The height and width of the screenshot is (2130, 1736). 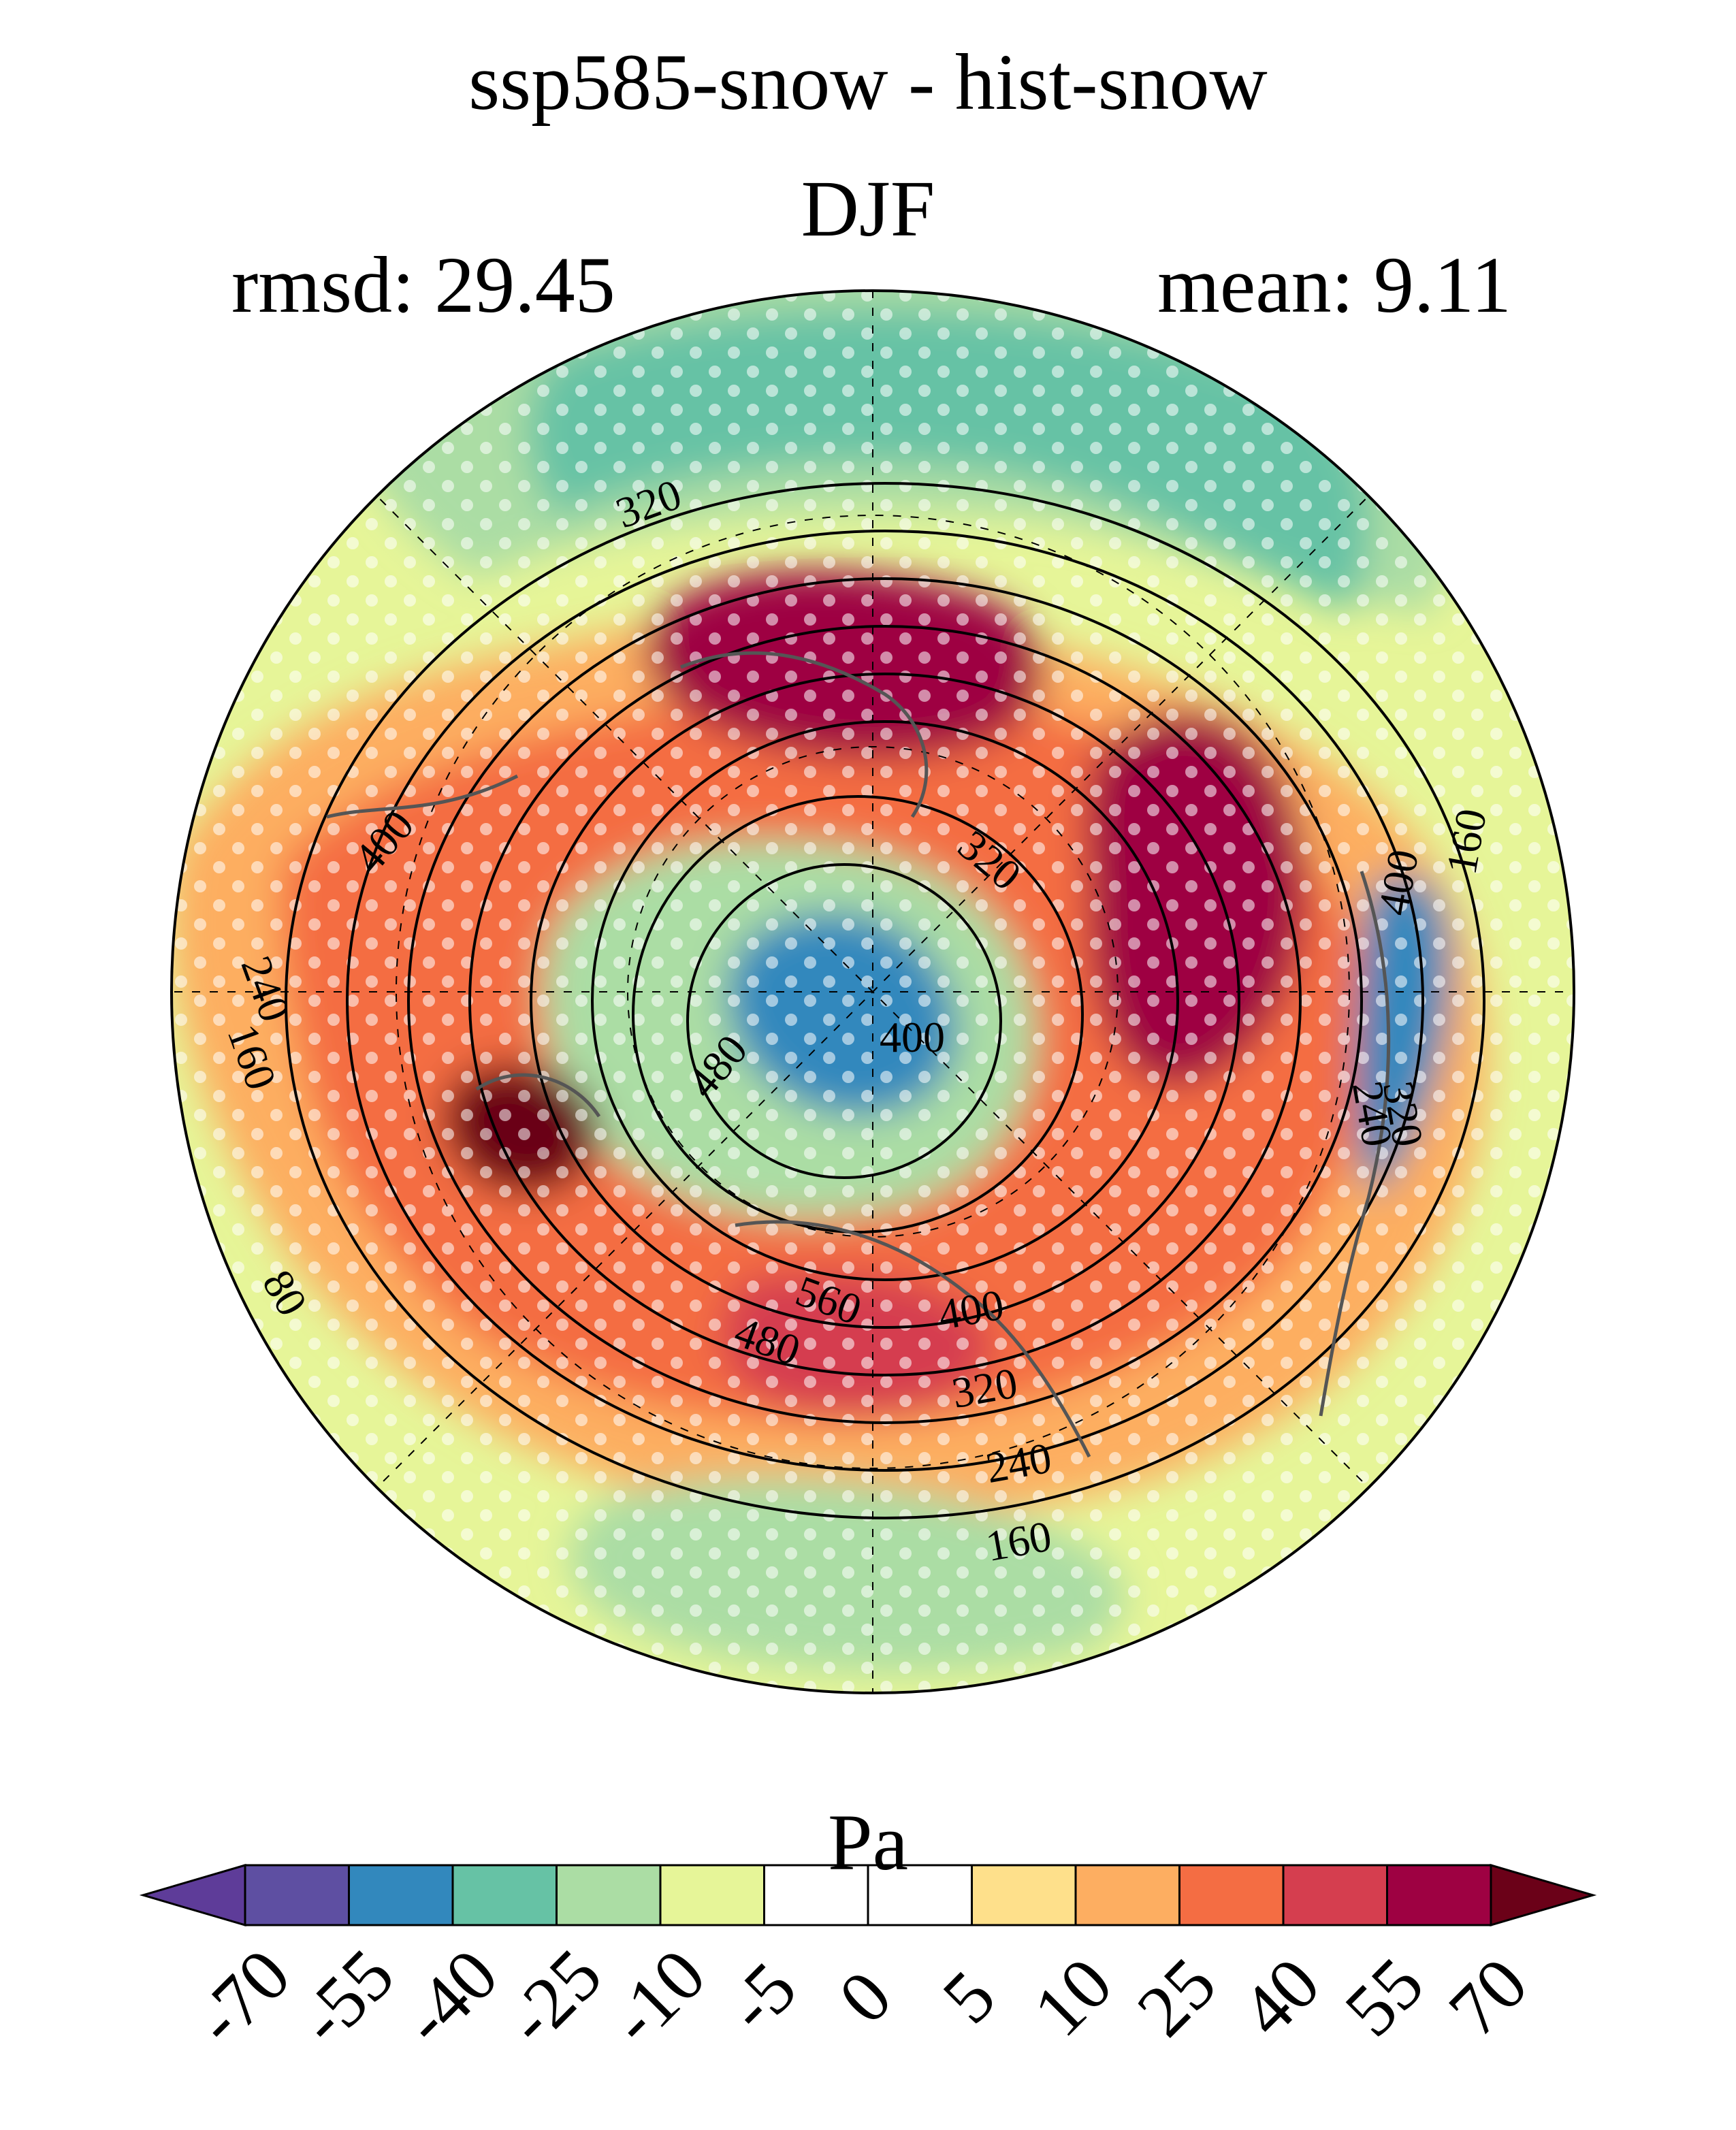 What do you see at coordinates (450, 1997) in the screenshot?
I see `colorbar-tick-label: -40` at bounding box center [450, 1997].